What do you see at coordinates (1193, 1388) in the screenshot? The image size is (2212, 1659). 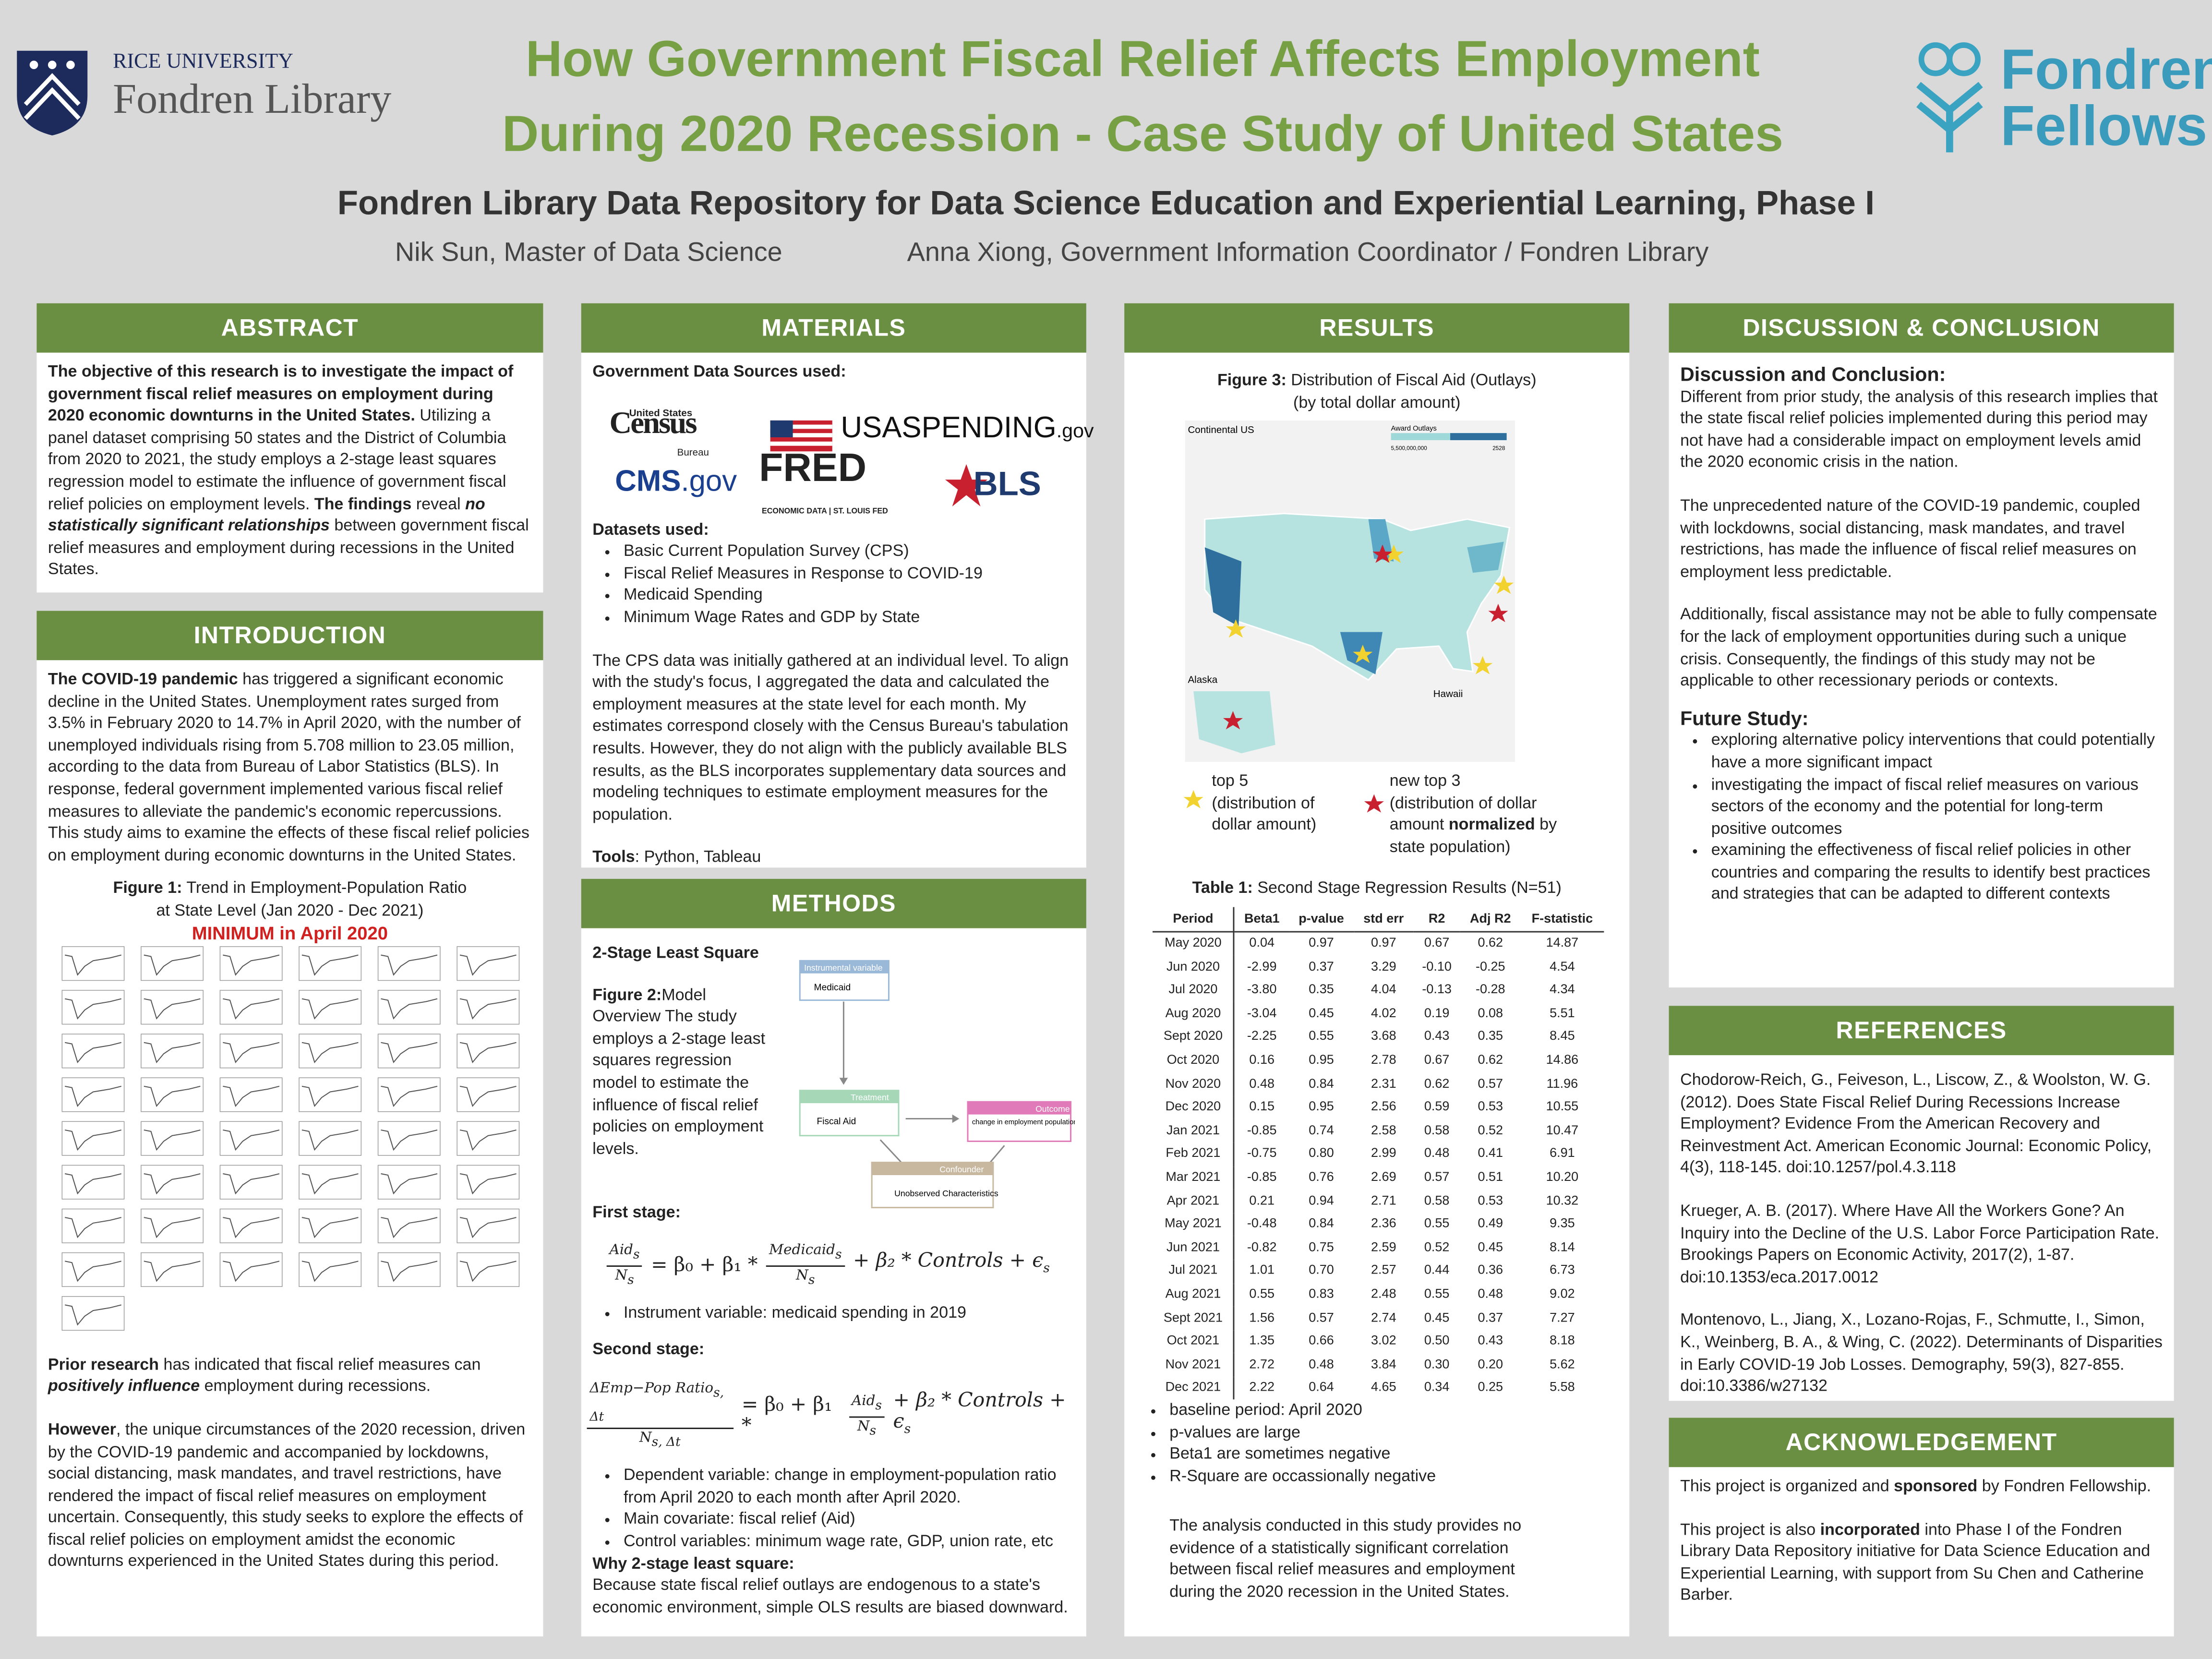 I see `table-cell: Dec 2021` at bounding box center [1193, 1388].